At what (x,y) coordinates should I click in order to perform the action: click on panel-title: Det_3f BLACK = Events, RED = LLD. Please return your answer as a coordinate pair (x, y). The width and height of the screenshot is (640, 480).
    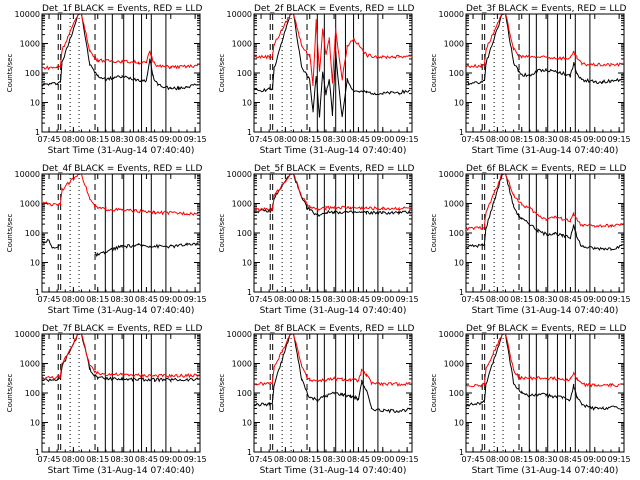
    Looking at the image, I should click on (546, 9).